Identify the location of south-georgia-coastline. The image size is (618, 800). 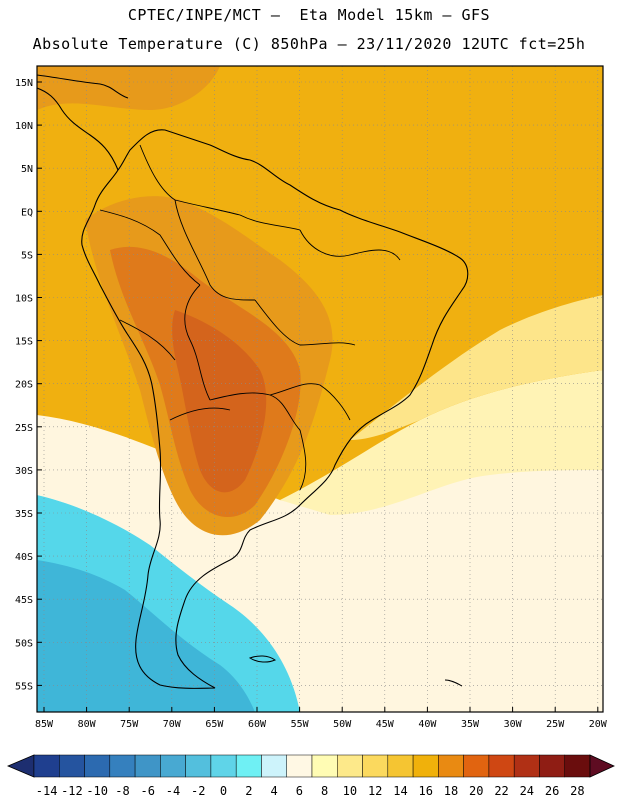
(453, 683).